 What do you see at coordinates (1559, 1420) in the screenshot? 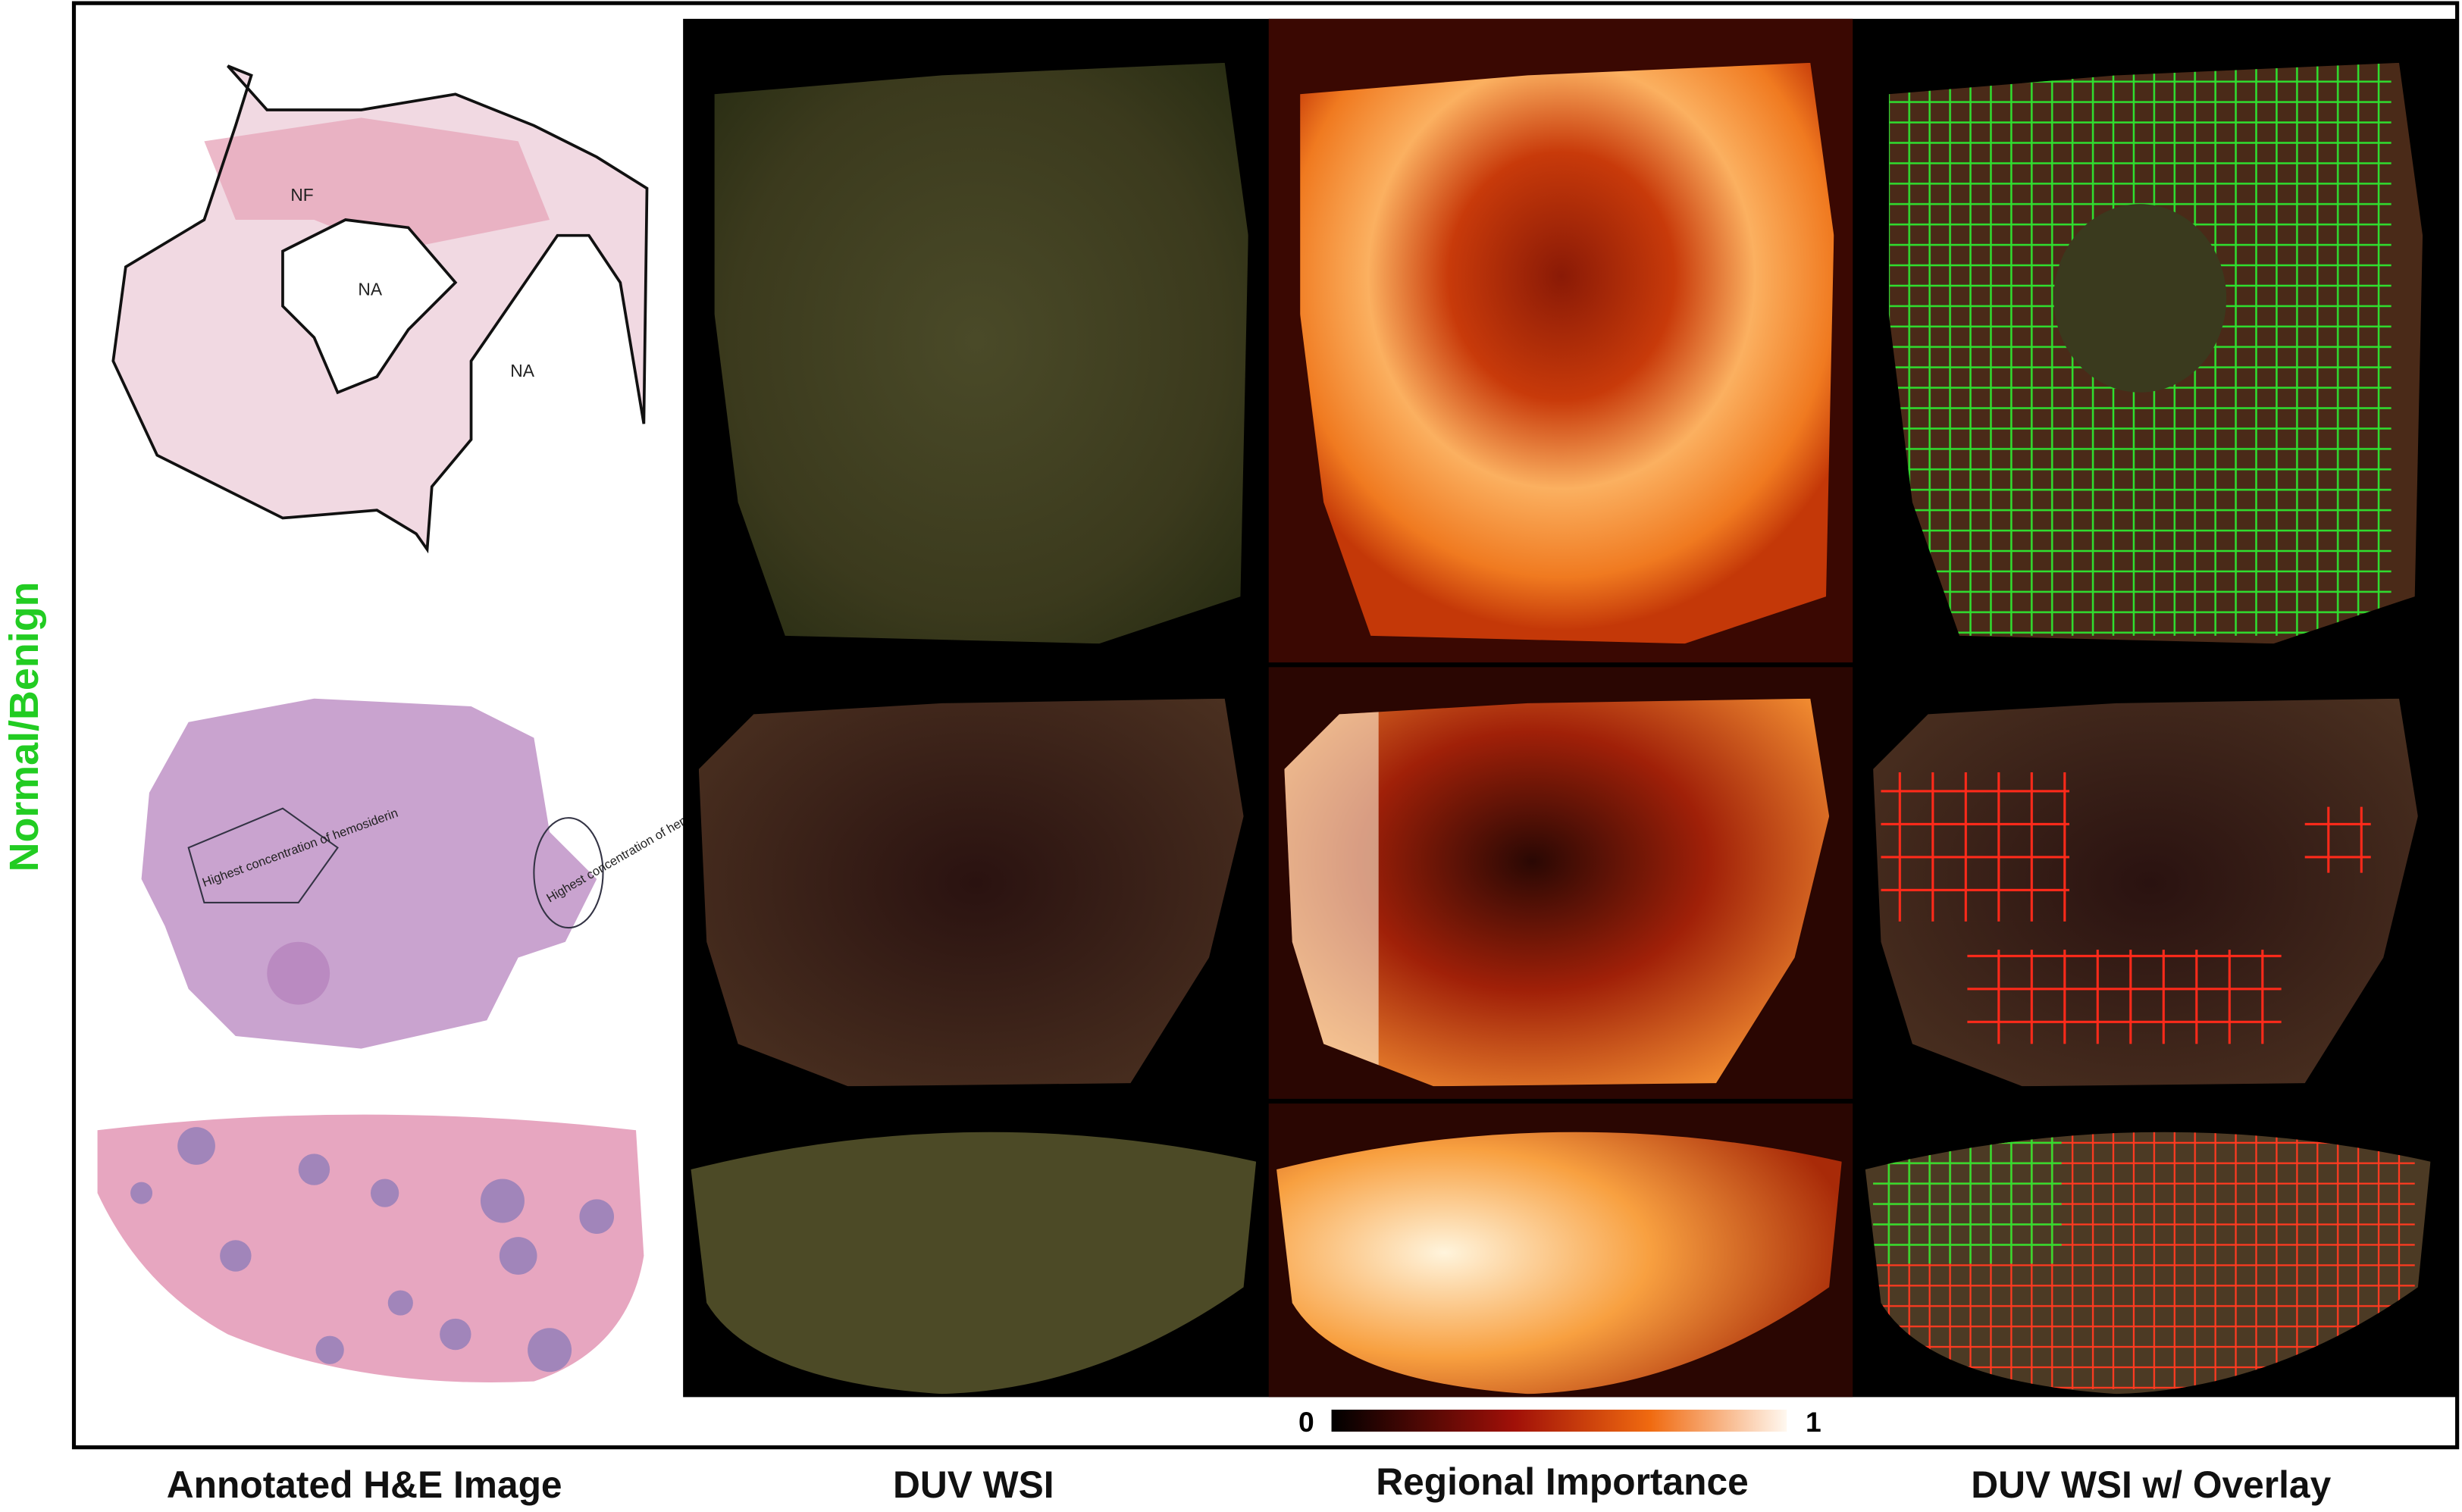
I see `colorbar` at bounding box center [1559, 1420].